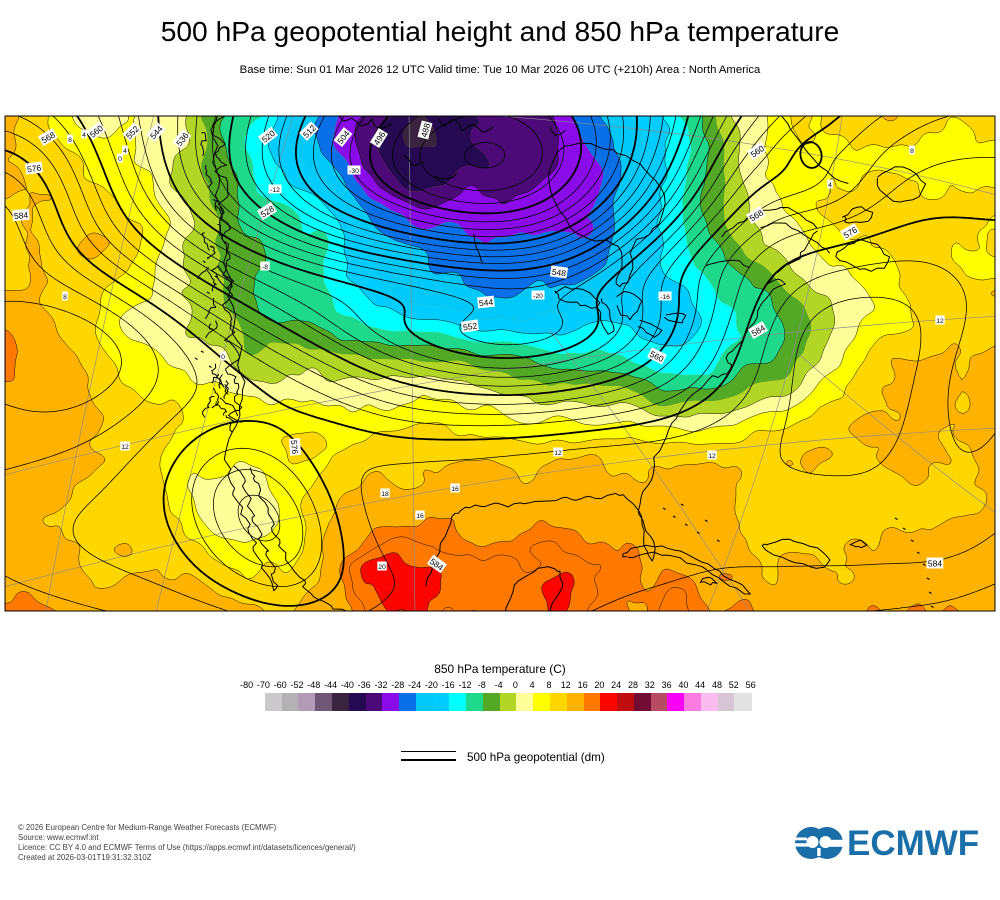 The image size is (1000, 900). Describe the element at coordinates (913, 843) in the screenshot. I see `svg-text: ECMWF` at that location.